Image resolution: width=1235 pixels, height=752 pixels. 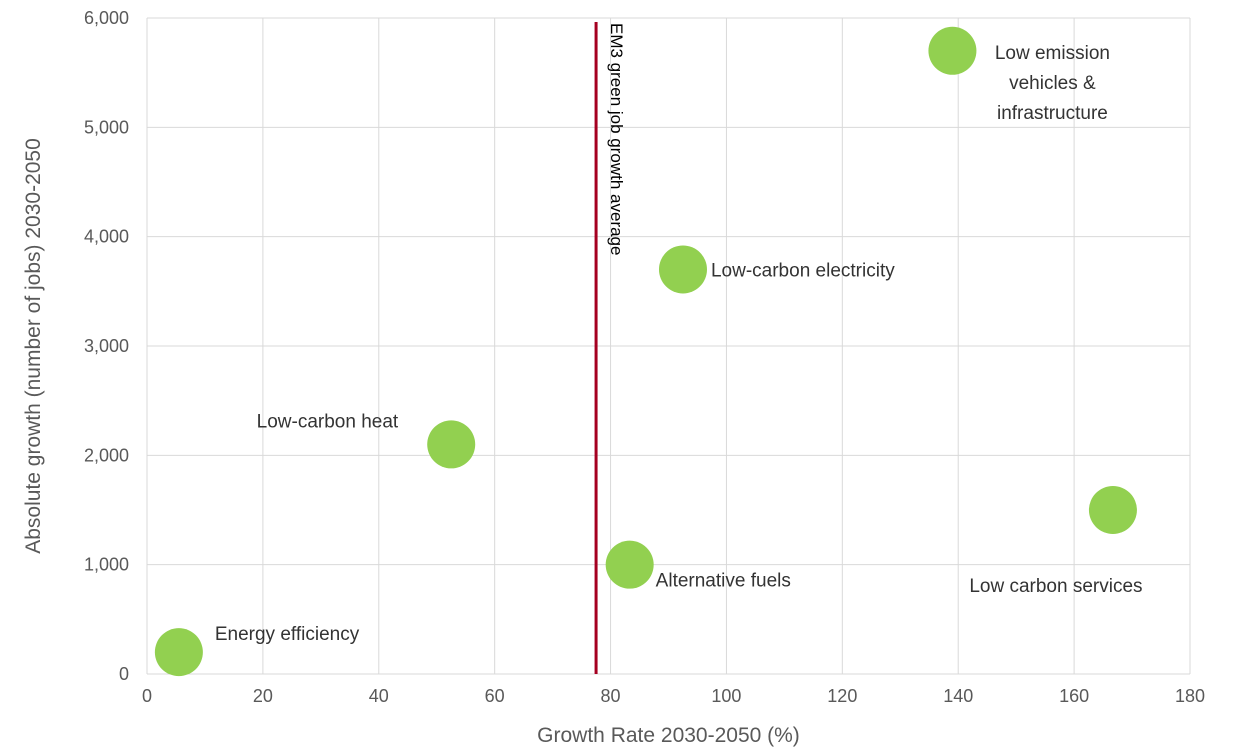 I want to click on y-tick-label: 6,000, so click(x=106, y=18).